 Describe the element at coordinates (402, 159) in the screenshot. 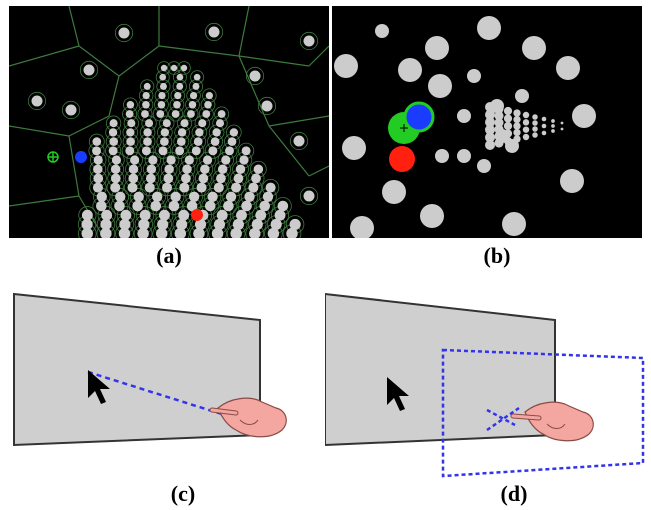

I see `distractor-target` at that location.